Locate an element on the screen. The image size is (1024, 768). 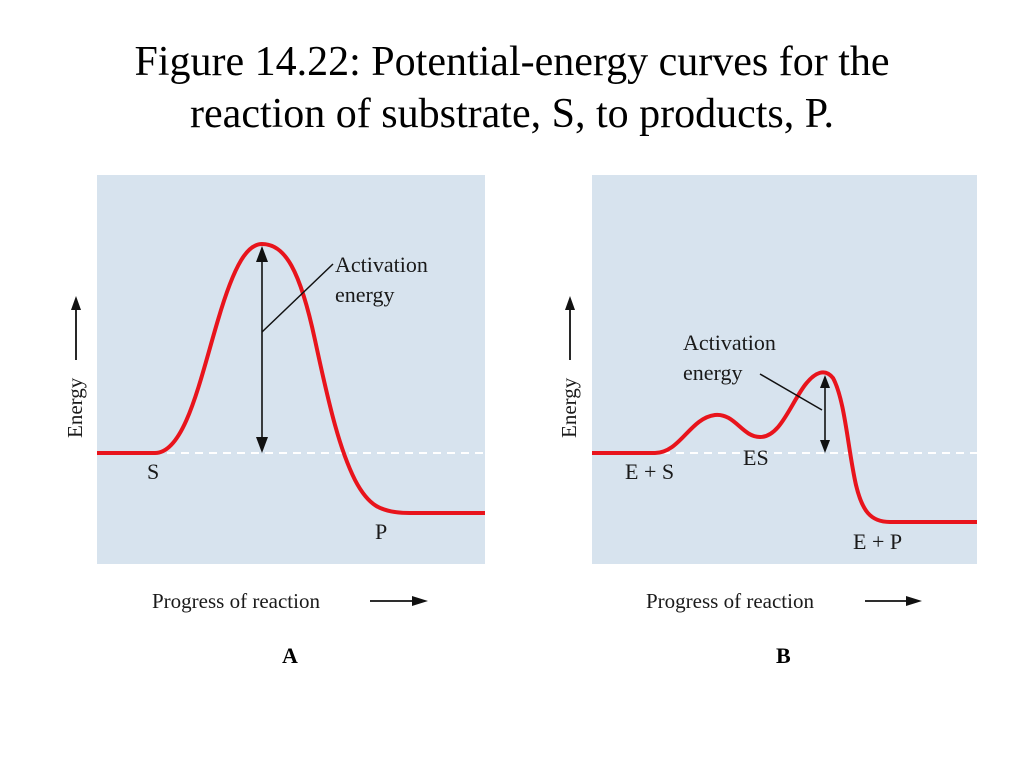
panel-a-start-label: S is located at coordinates (153, 471).